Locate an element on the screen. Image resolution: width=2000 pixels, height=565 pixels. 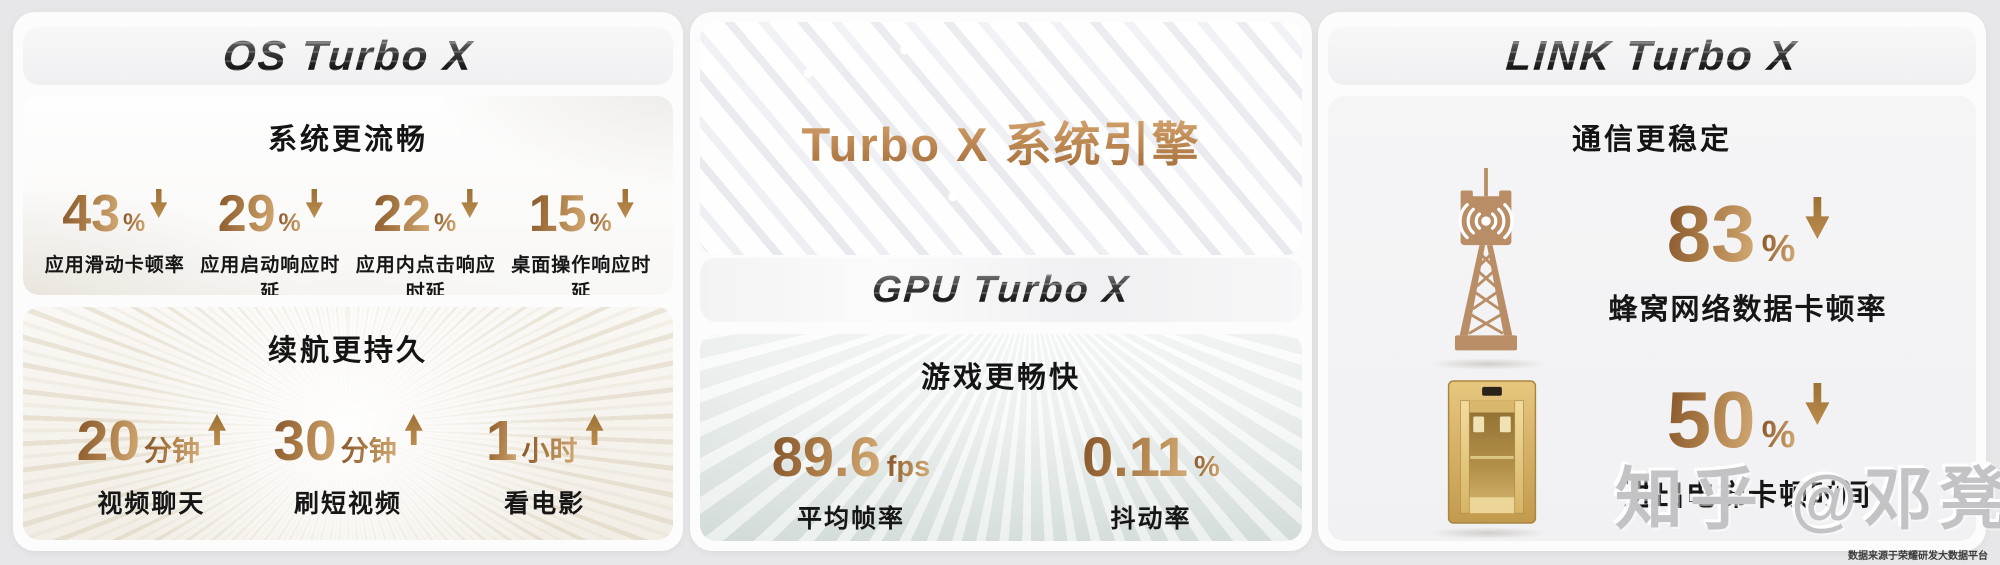
stat-label: 刷短视频 is located at coordinates (348, 504).